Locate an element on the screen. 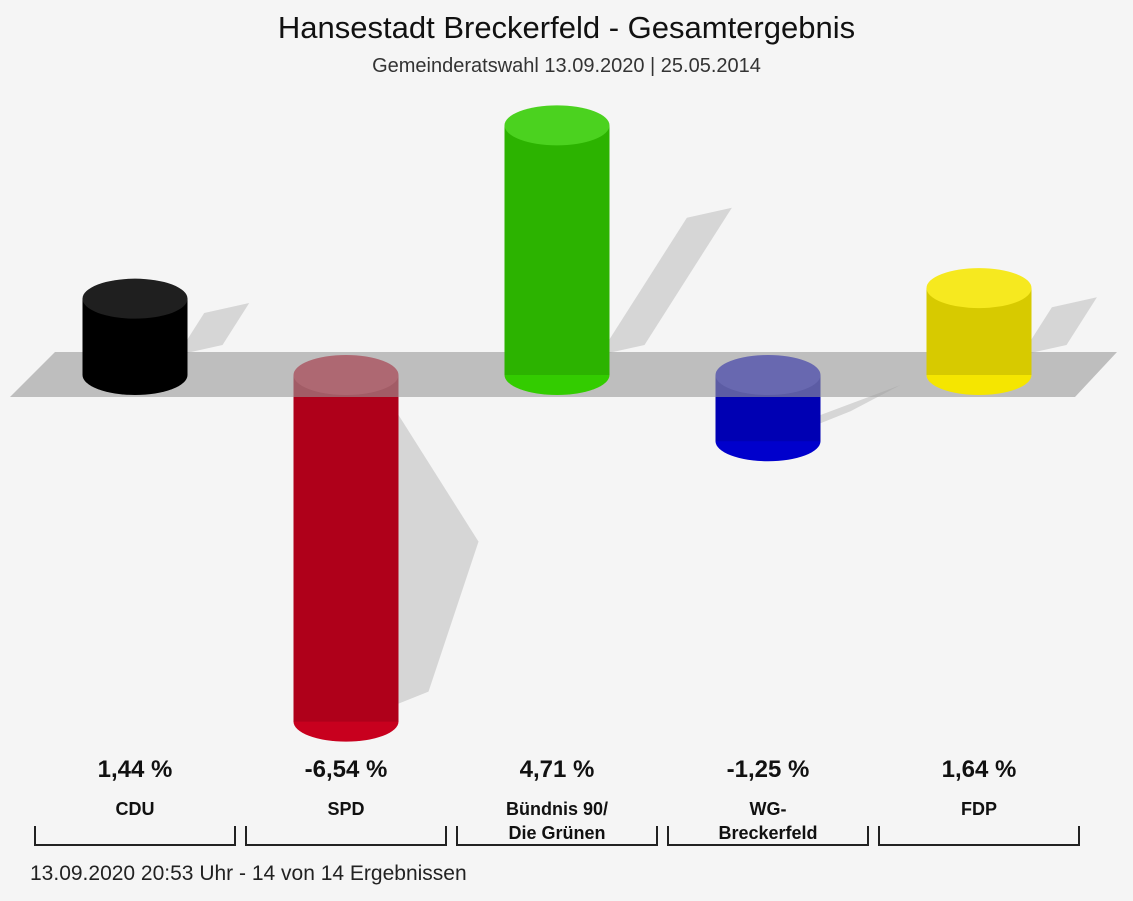  category-label: Bündnis 90/ Die Grünen is located at coordinates (556, 821).